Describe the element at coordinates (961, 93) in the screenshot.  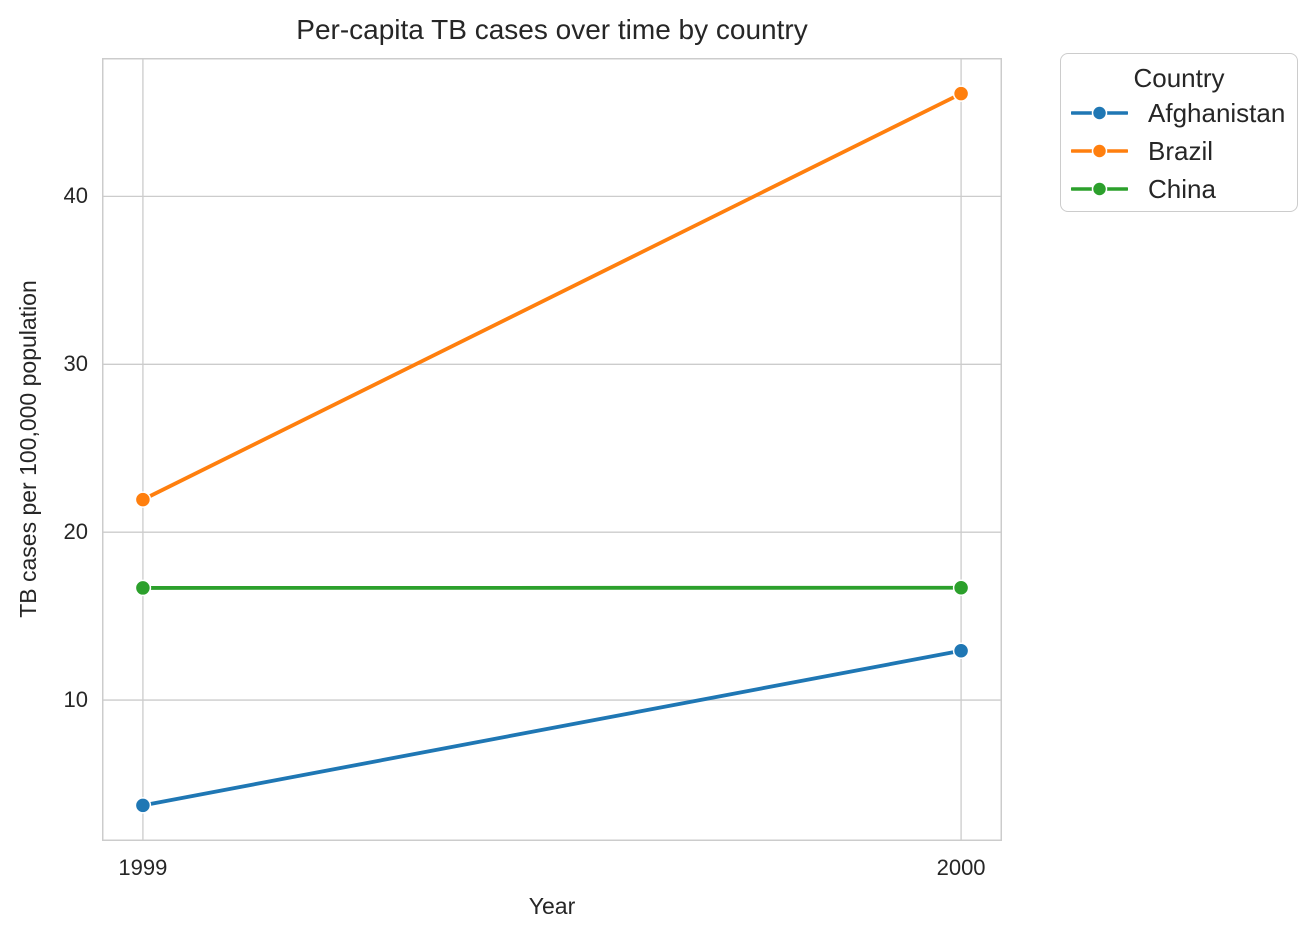
I see `data-point-brazil-2000` at that location.